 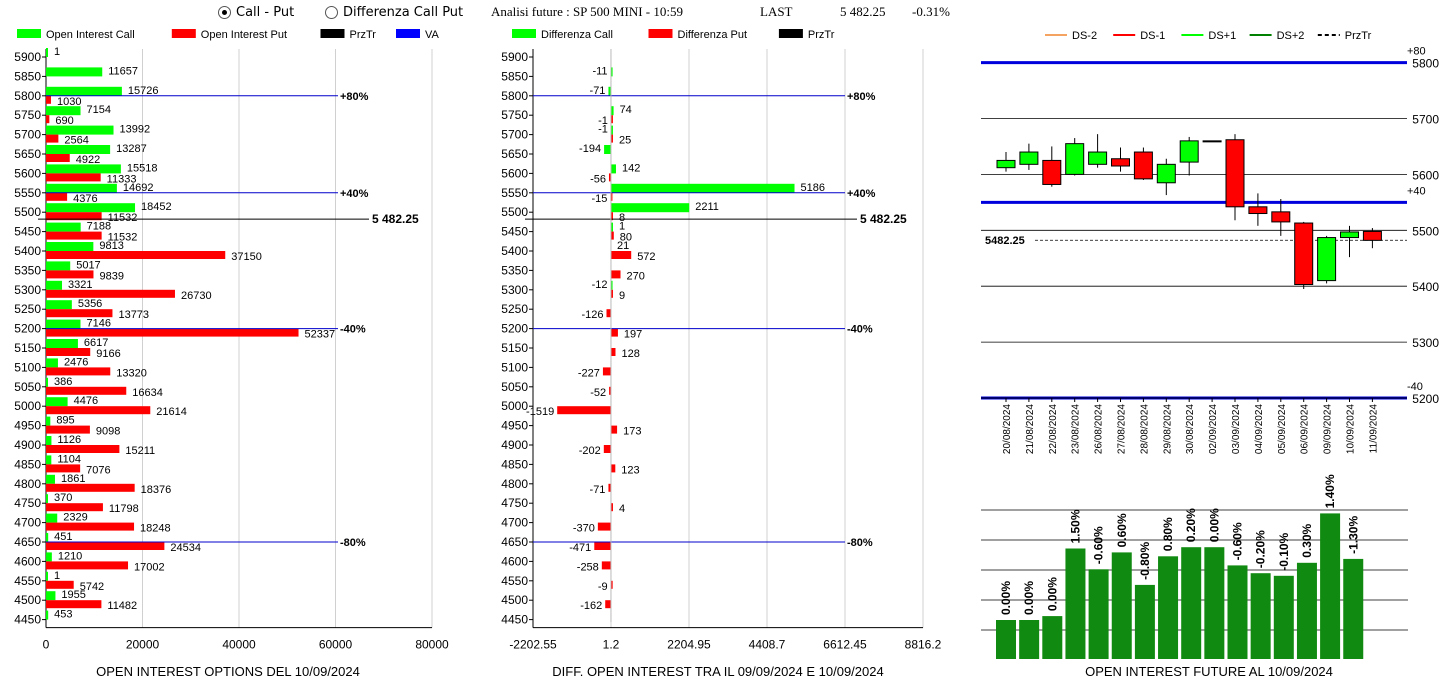 I want to click on band-label: -40, so click(x=1415, y=387).